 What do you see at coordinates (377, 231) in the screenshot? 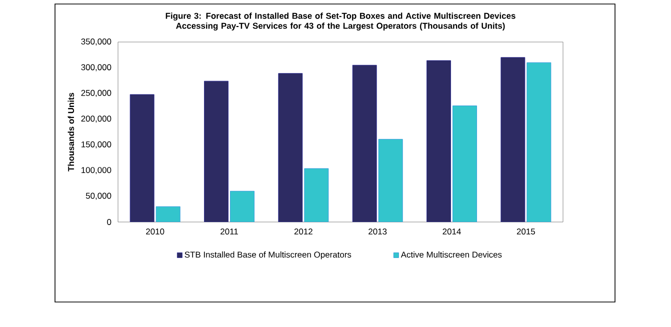
I see `x-tick-label: 2013` at bounding box center [377, 231].